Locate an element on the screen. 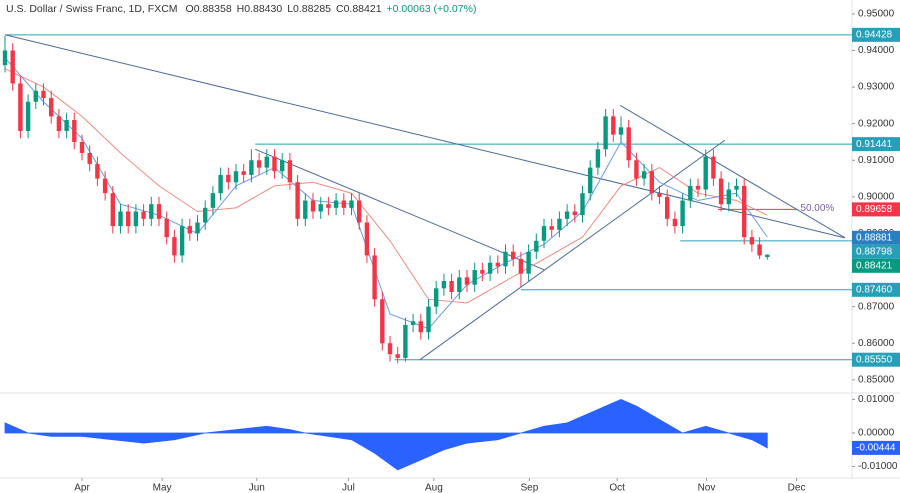  trendline is located at coordinates (400, 209).